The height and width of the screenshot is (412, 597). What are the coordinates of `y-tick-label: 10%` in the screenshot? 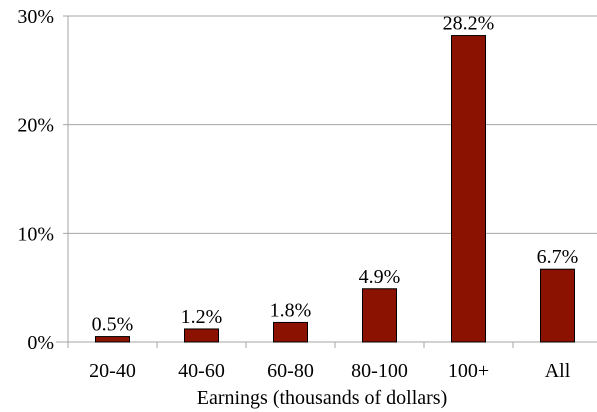 It's located at (35, 234).